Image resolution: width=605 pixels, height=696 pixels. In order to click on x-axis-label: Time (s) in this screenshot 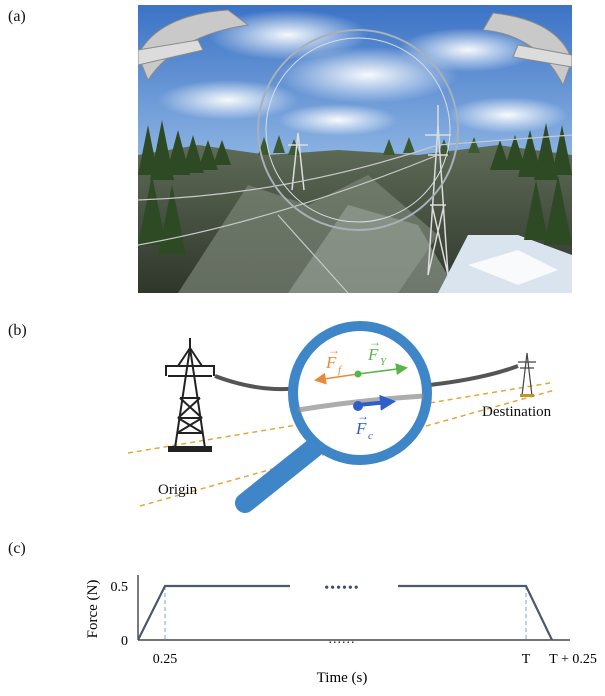, I will do `click(342, 678)`.